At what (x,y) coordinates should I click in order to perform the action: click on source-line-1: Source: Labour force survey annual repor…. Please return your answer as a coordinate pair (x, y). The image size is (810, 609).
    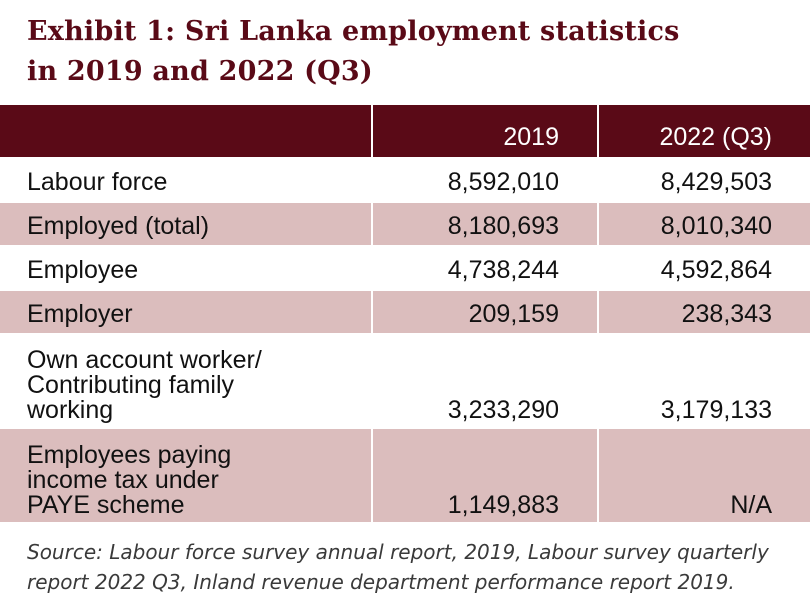
    Looking at the image, I should click on (398, 552).